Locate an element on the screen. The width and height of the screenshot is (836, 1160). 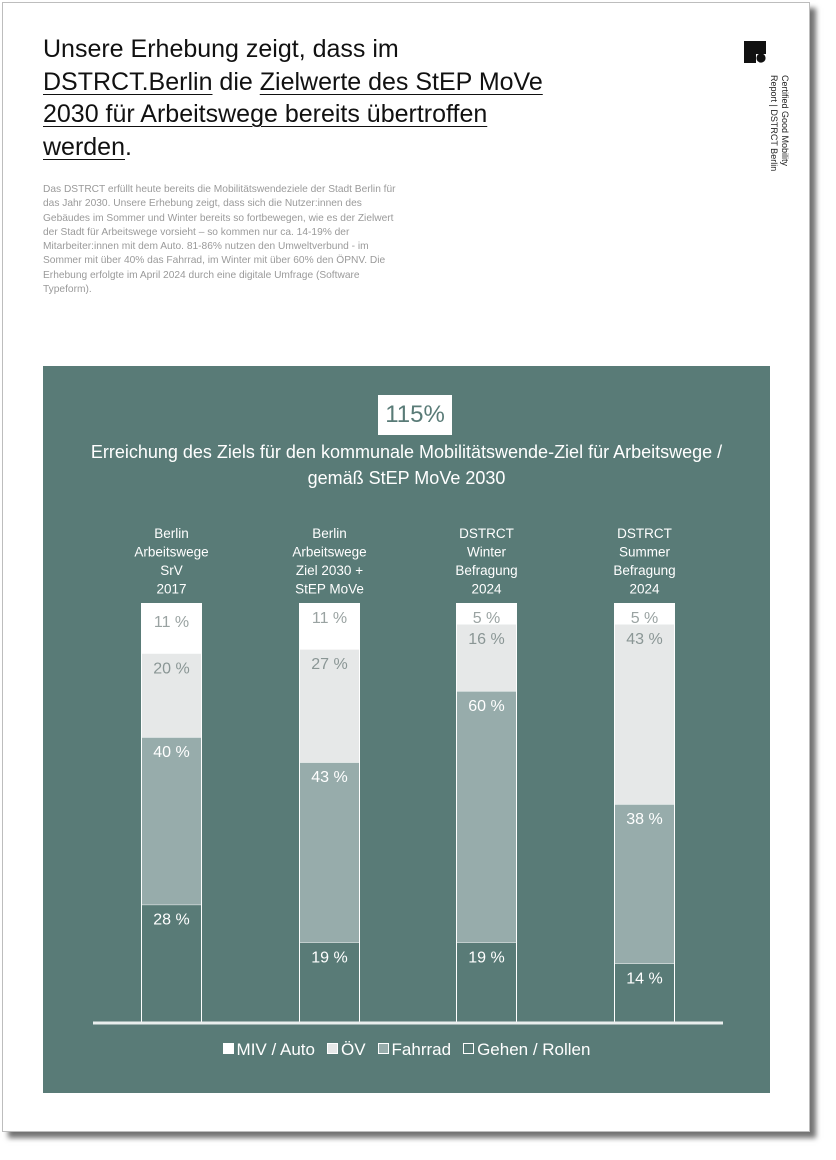
data-label-fahrrad-2: 43 % is located at coordinates (329, 777).